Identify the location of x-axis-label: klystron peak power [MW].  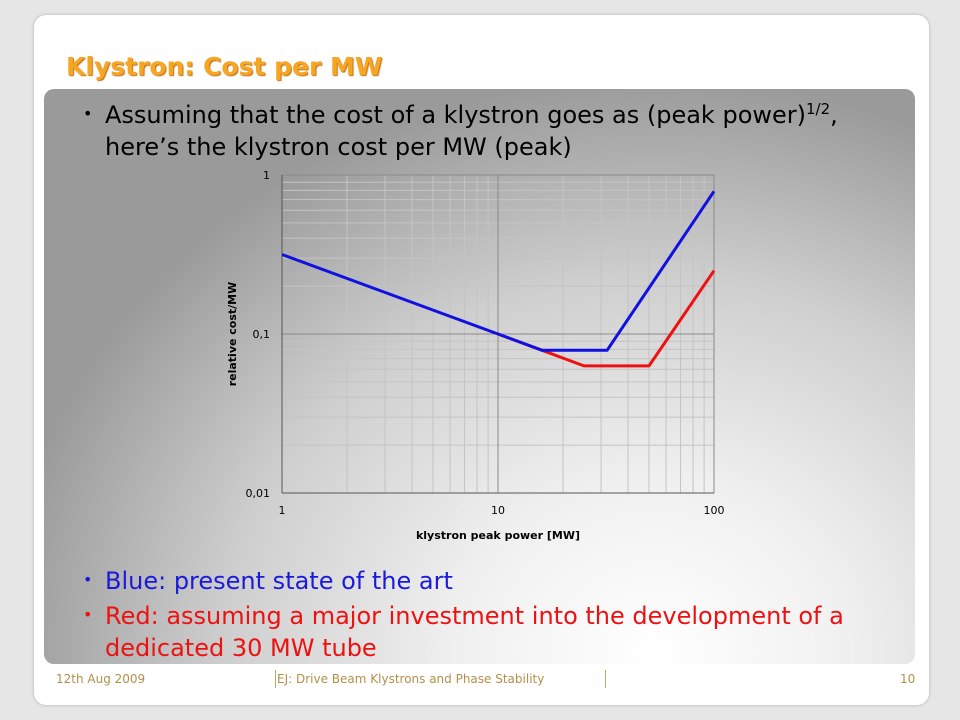
(498, 535).